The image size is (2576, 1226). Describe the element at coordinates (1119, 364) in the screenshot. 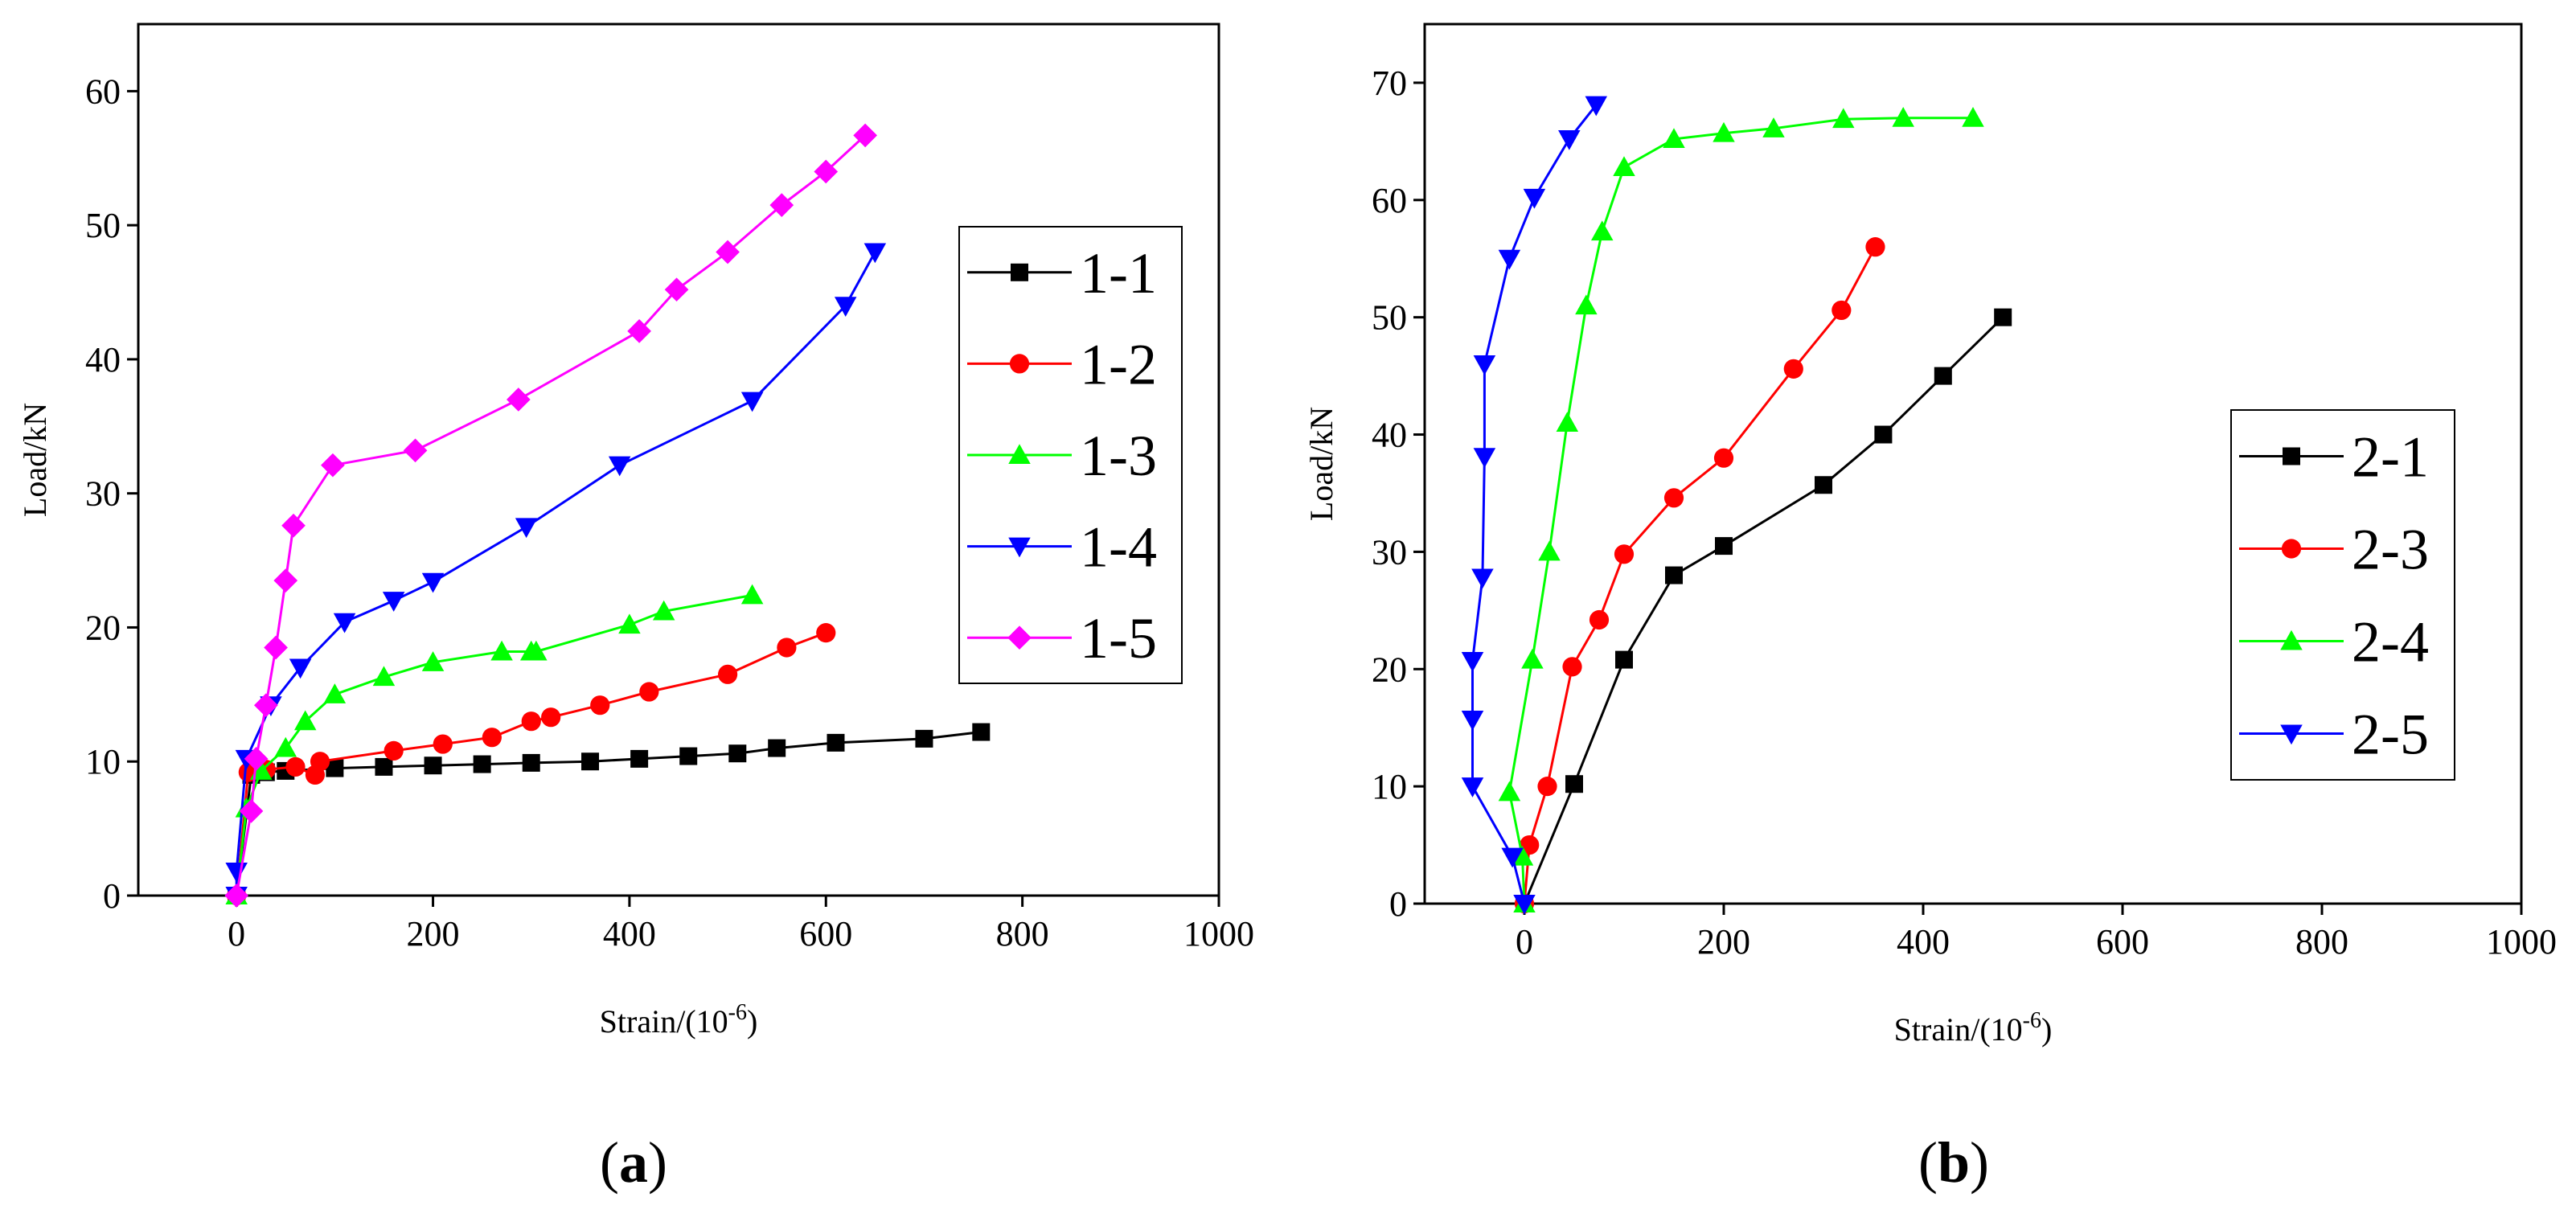

I see `legend-label-1-2: 1-2` at that location.